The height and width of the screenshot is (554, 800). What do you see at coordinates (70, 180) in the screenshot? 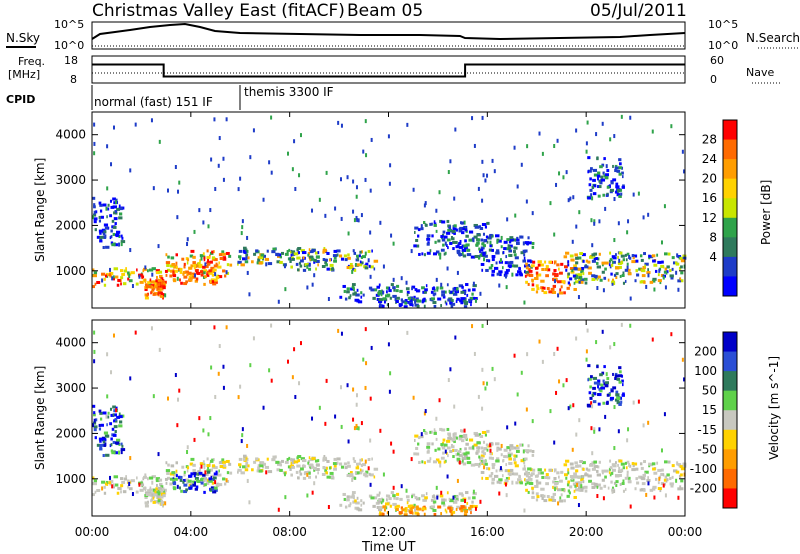
I see `range-tick-label: 3000` at bounding box center [70, 180].